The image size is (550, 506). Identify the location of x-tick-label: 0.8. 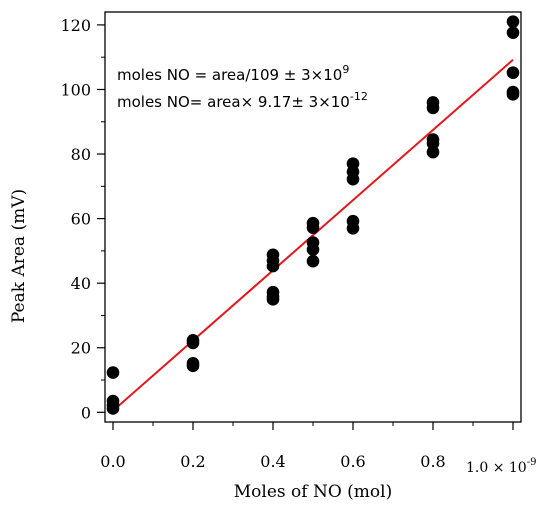
(432, 461).